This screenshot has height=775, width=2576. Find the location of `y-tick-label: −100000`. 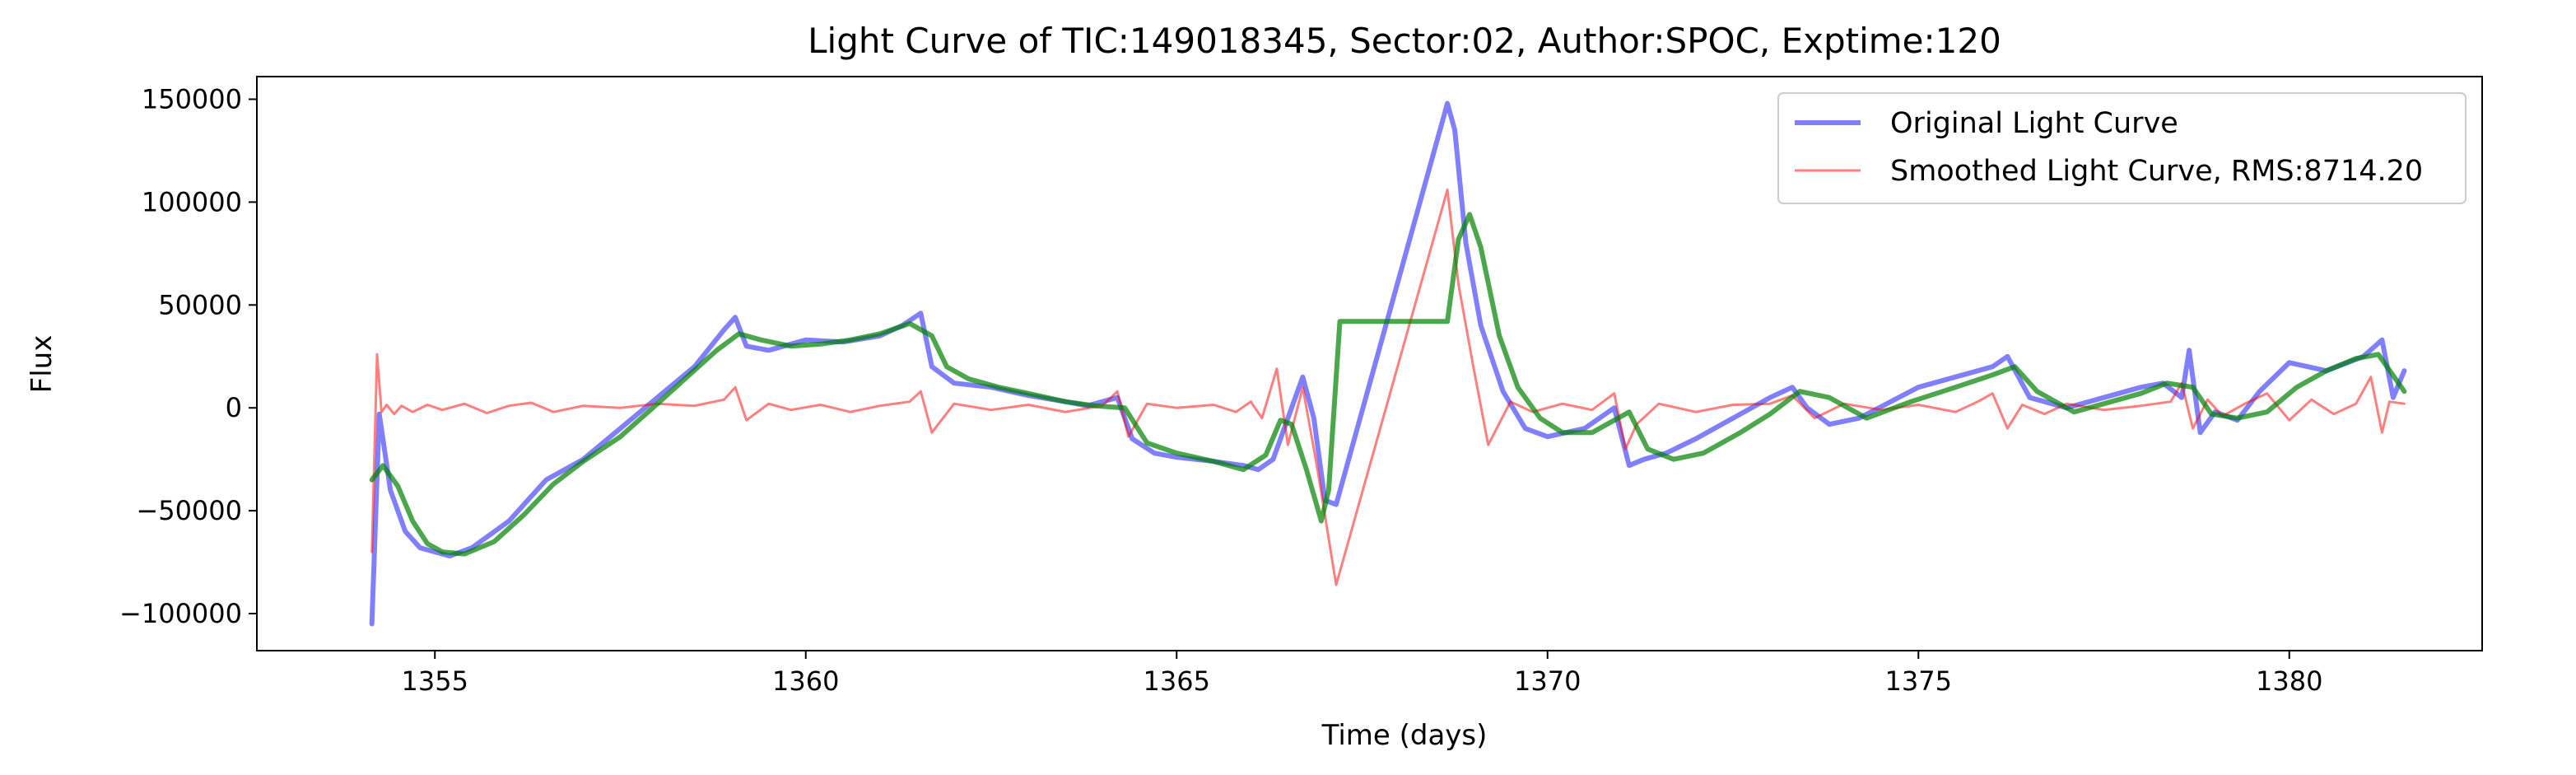

y-tick-label: −100000 is located at coordinates (180, 613).